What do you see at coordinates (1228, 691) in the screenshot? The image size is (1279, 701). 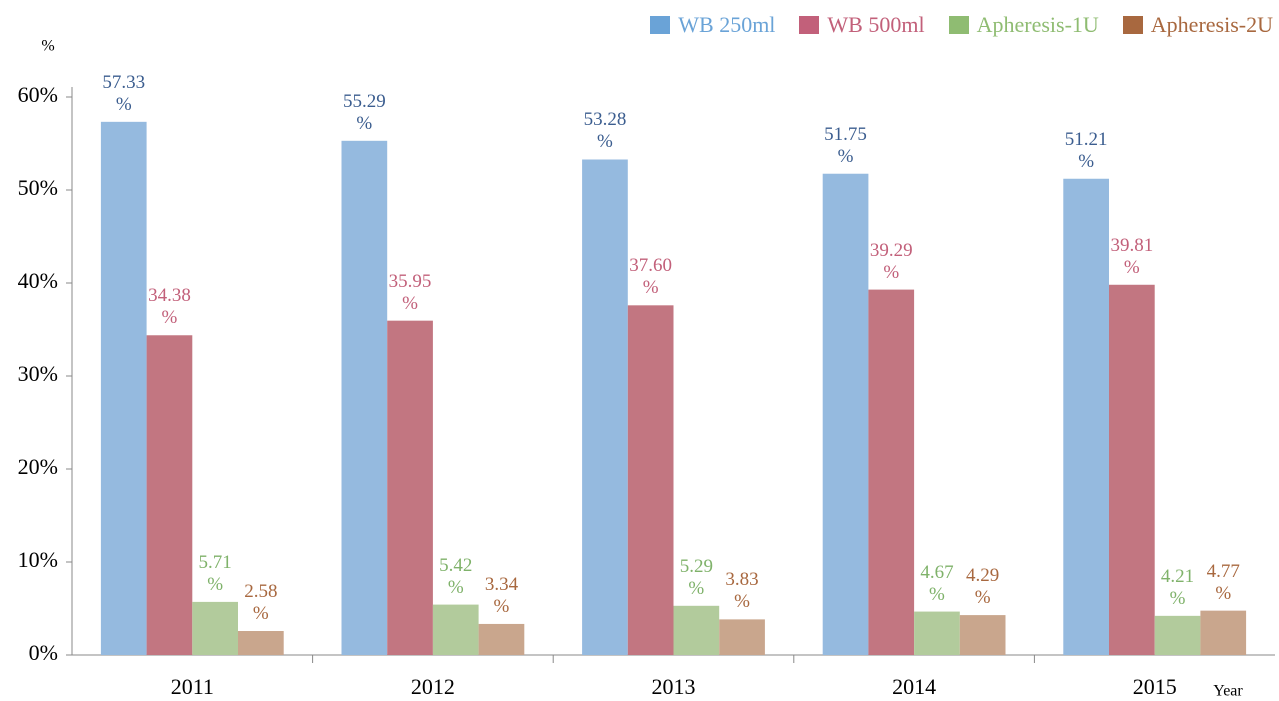 I see `x-axis-label: Year` at bounding box center [1228, 691].